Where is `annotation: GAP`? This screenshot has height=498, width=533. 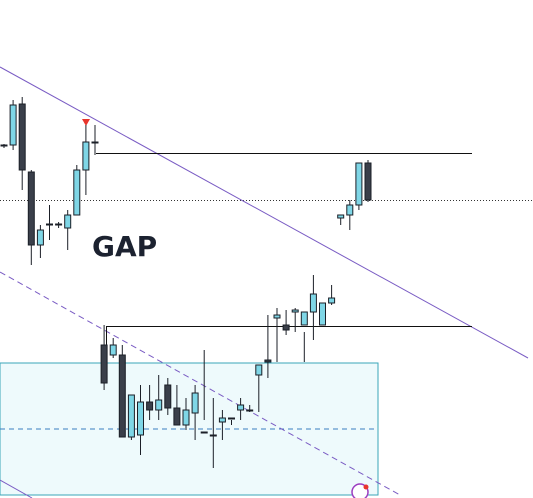 annotation: GAP is located at coordinates (124, 246).